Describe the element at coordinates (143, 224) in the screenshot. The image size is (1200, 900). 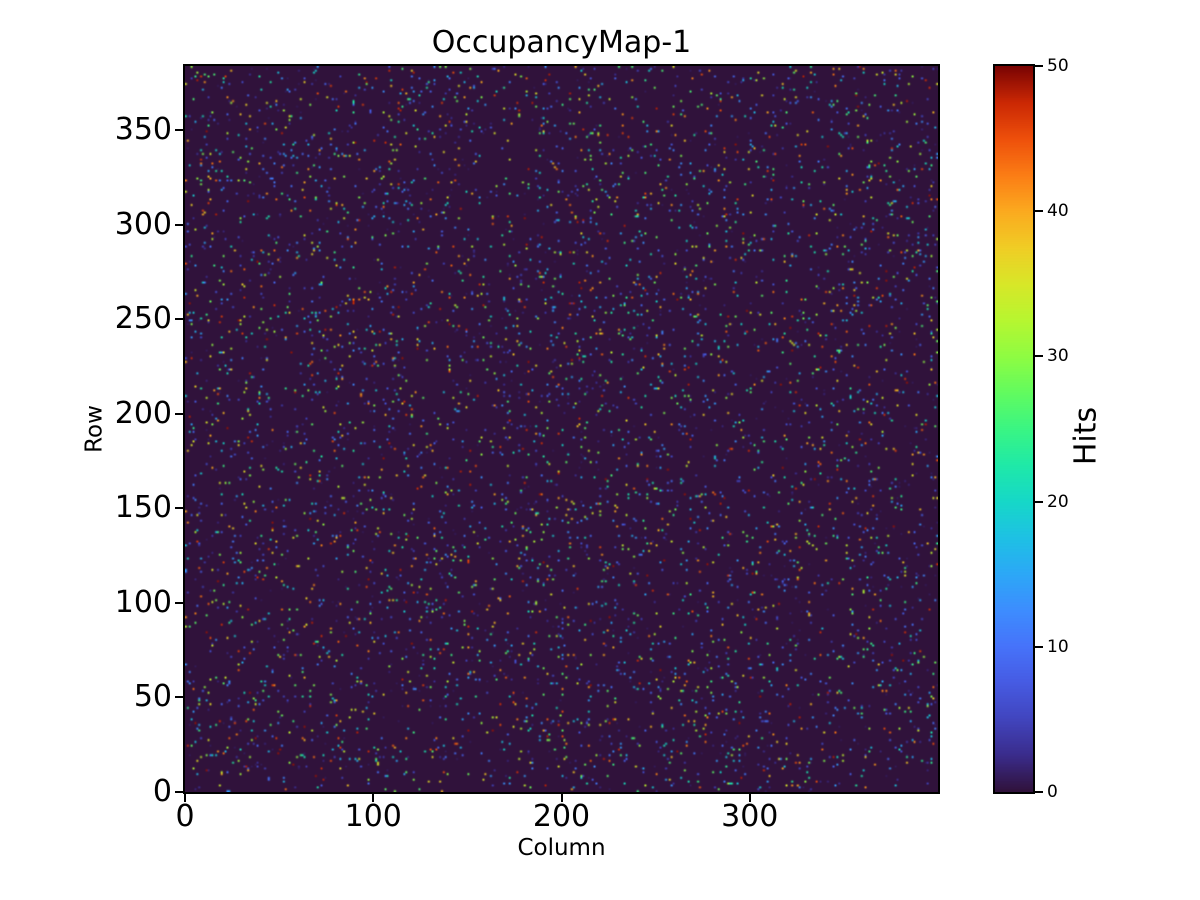
I see `y-tick-label: 300` at that location.